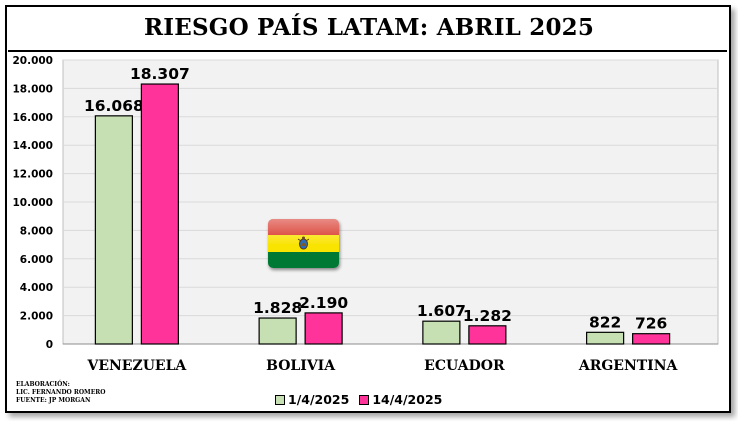 The width and height of the screenshot is (738, 421). Describe the element at coordinates (605, 322) in the screenshot. I see `data-label: 822` at that location.